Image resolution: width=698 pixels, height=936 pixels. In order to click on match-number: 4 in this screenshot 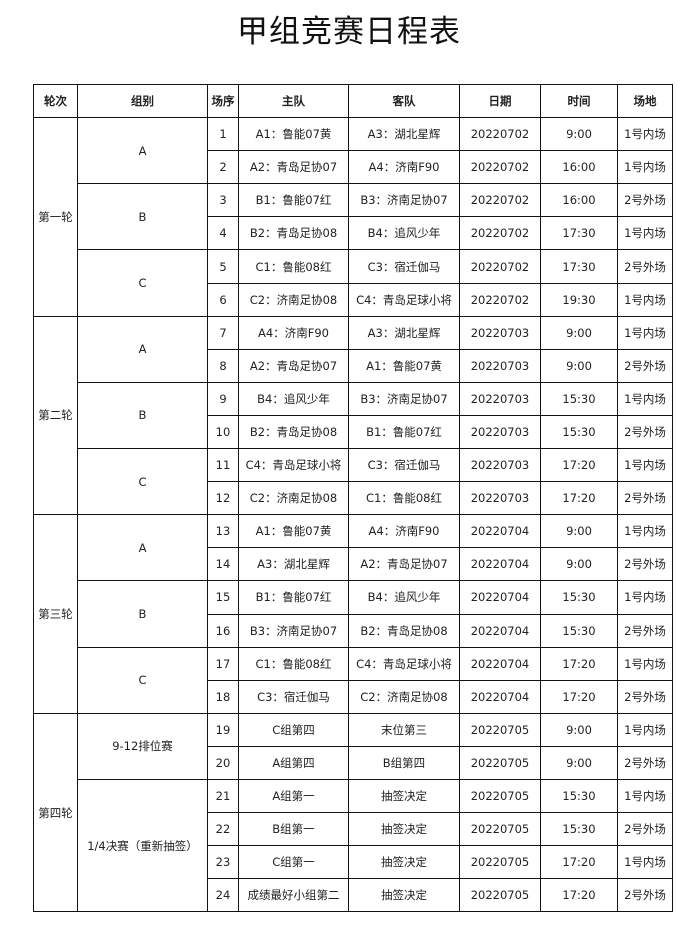, I will do `click(223, 233)`.